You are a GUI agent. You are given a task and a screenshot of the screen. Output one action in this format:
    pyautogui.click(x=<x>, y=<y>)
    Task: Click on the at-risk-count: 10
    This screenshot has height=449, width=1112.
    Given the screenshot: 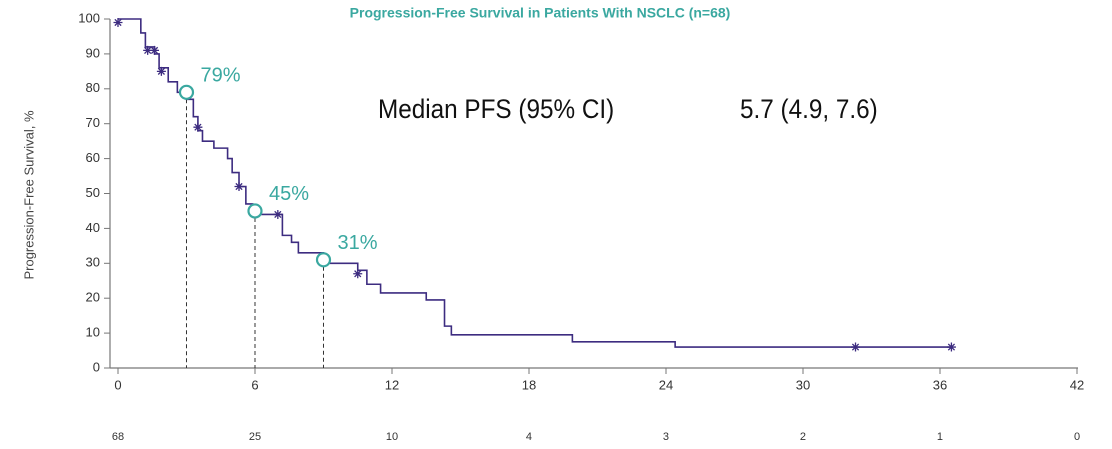 What is the action you would take?
    pyautogui.click(x=392, y=437)
    